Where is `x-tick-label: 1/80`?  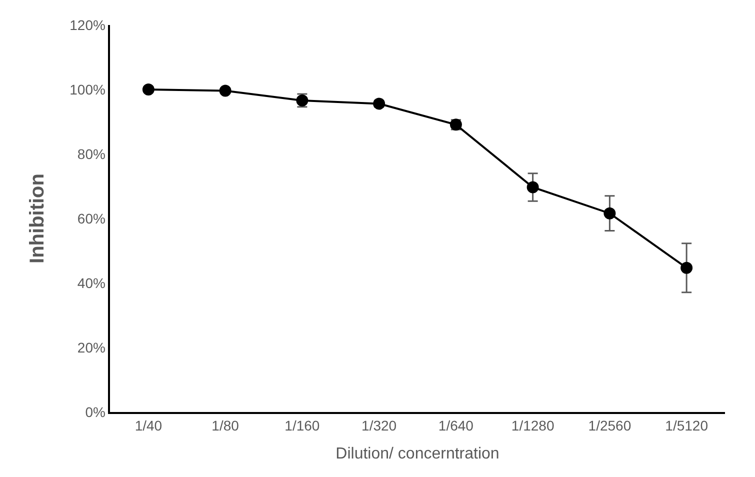
x-tick-label: 1/80 is located at coordinates (226, 426).